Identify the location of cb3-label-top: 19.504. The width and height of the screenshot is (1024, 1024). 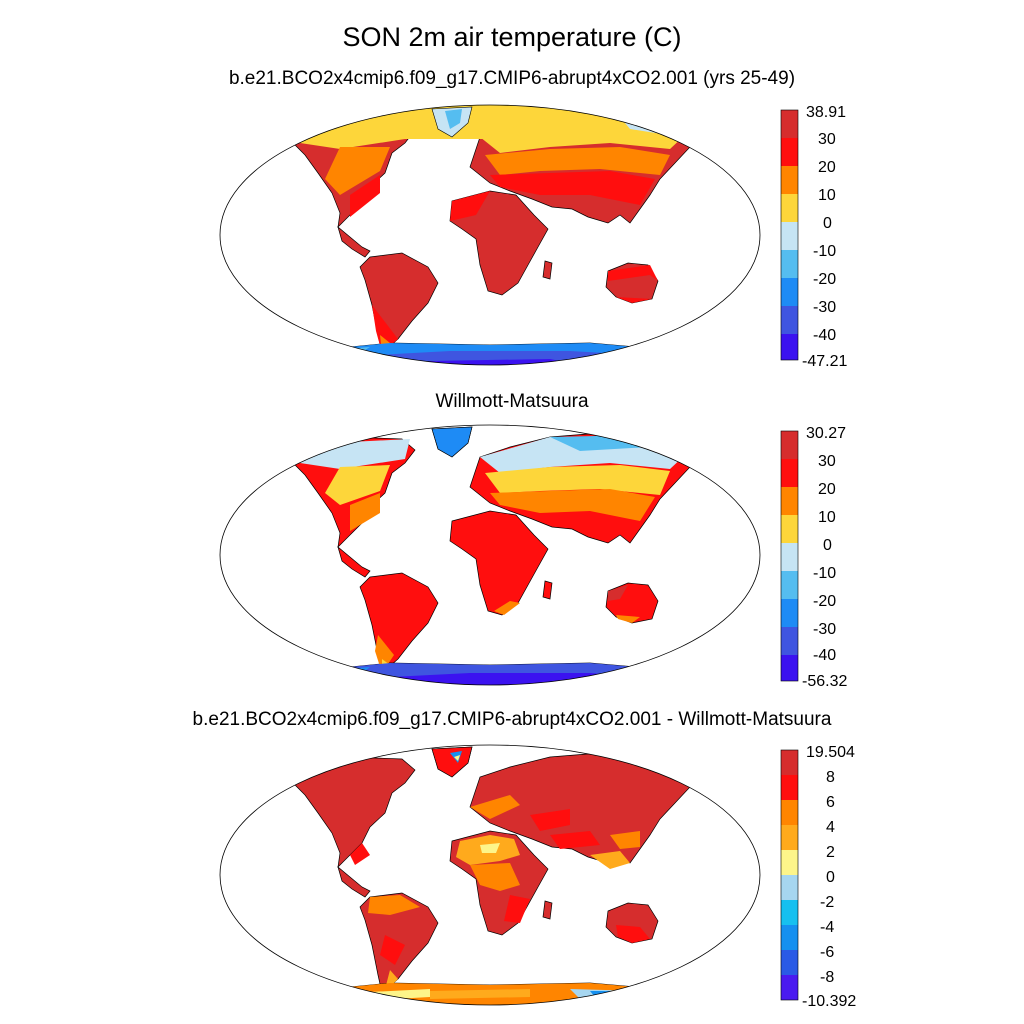
(830, 752).